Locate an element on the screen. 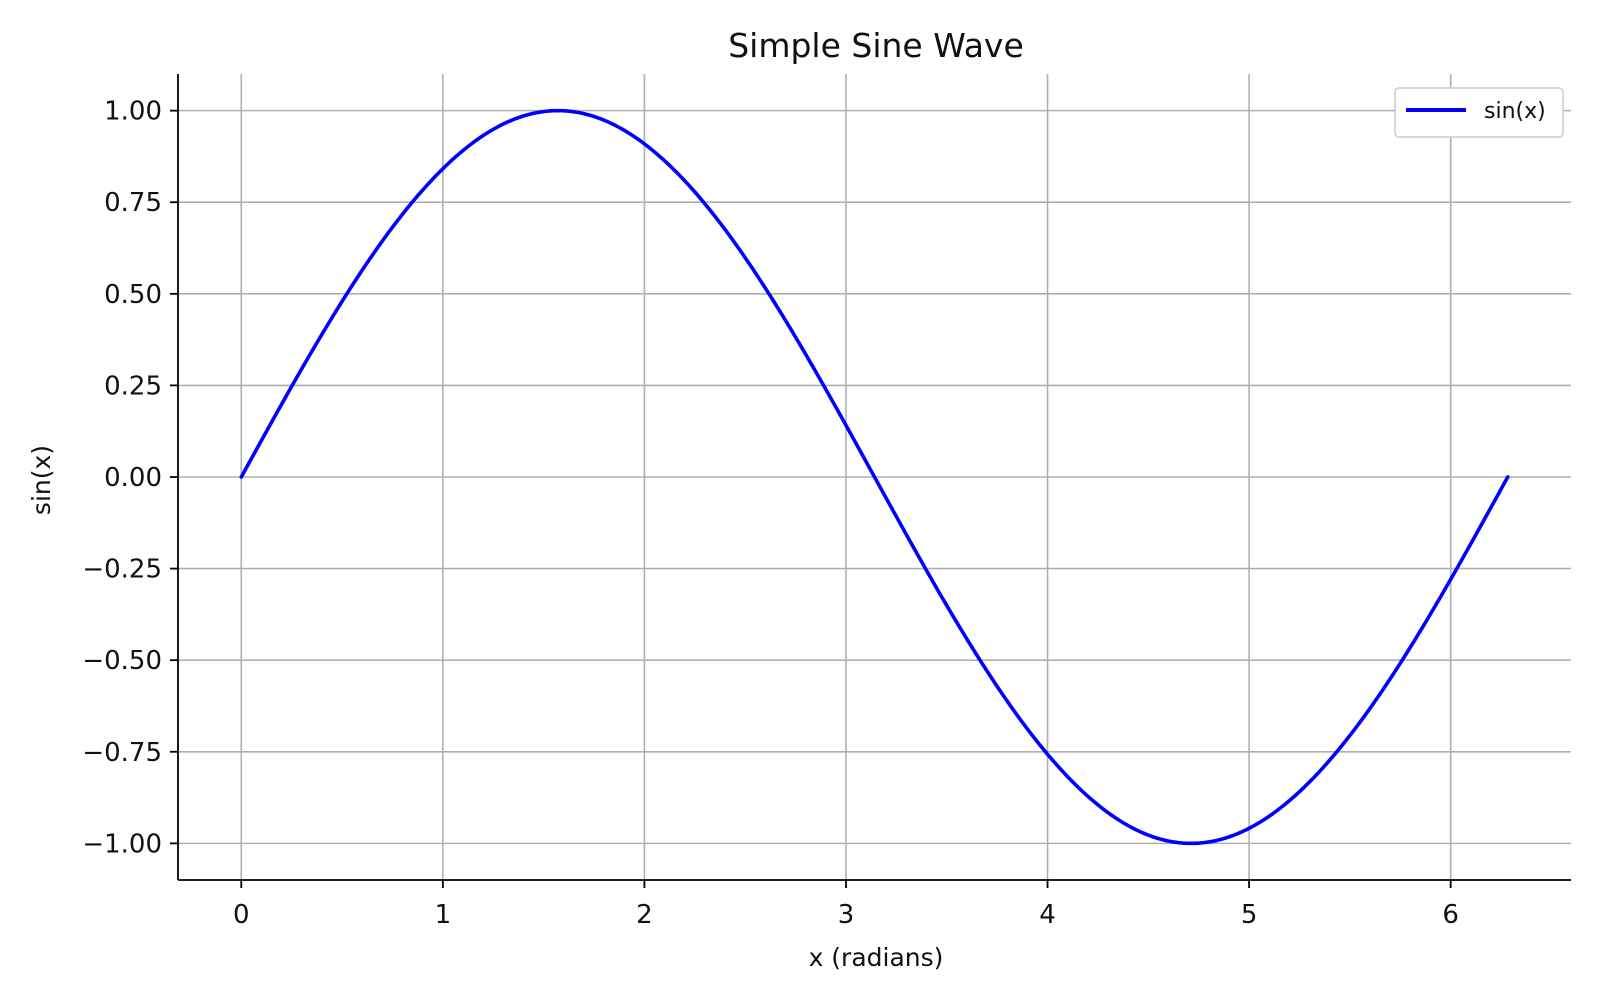 This screenshot has width=1600, height=1000. y-tick-label: 0.00 is located at coordinates (133, 478).